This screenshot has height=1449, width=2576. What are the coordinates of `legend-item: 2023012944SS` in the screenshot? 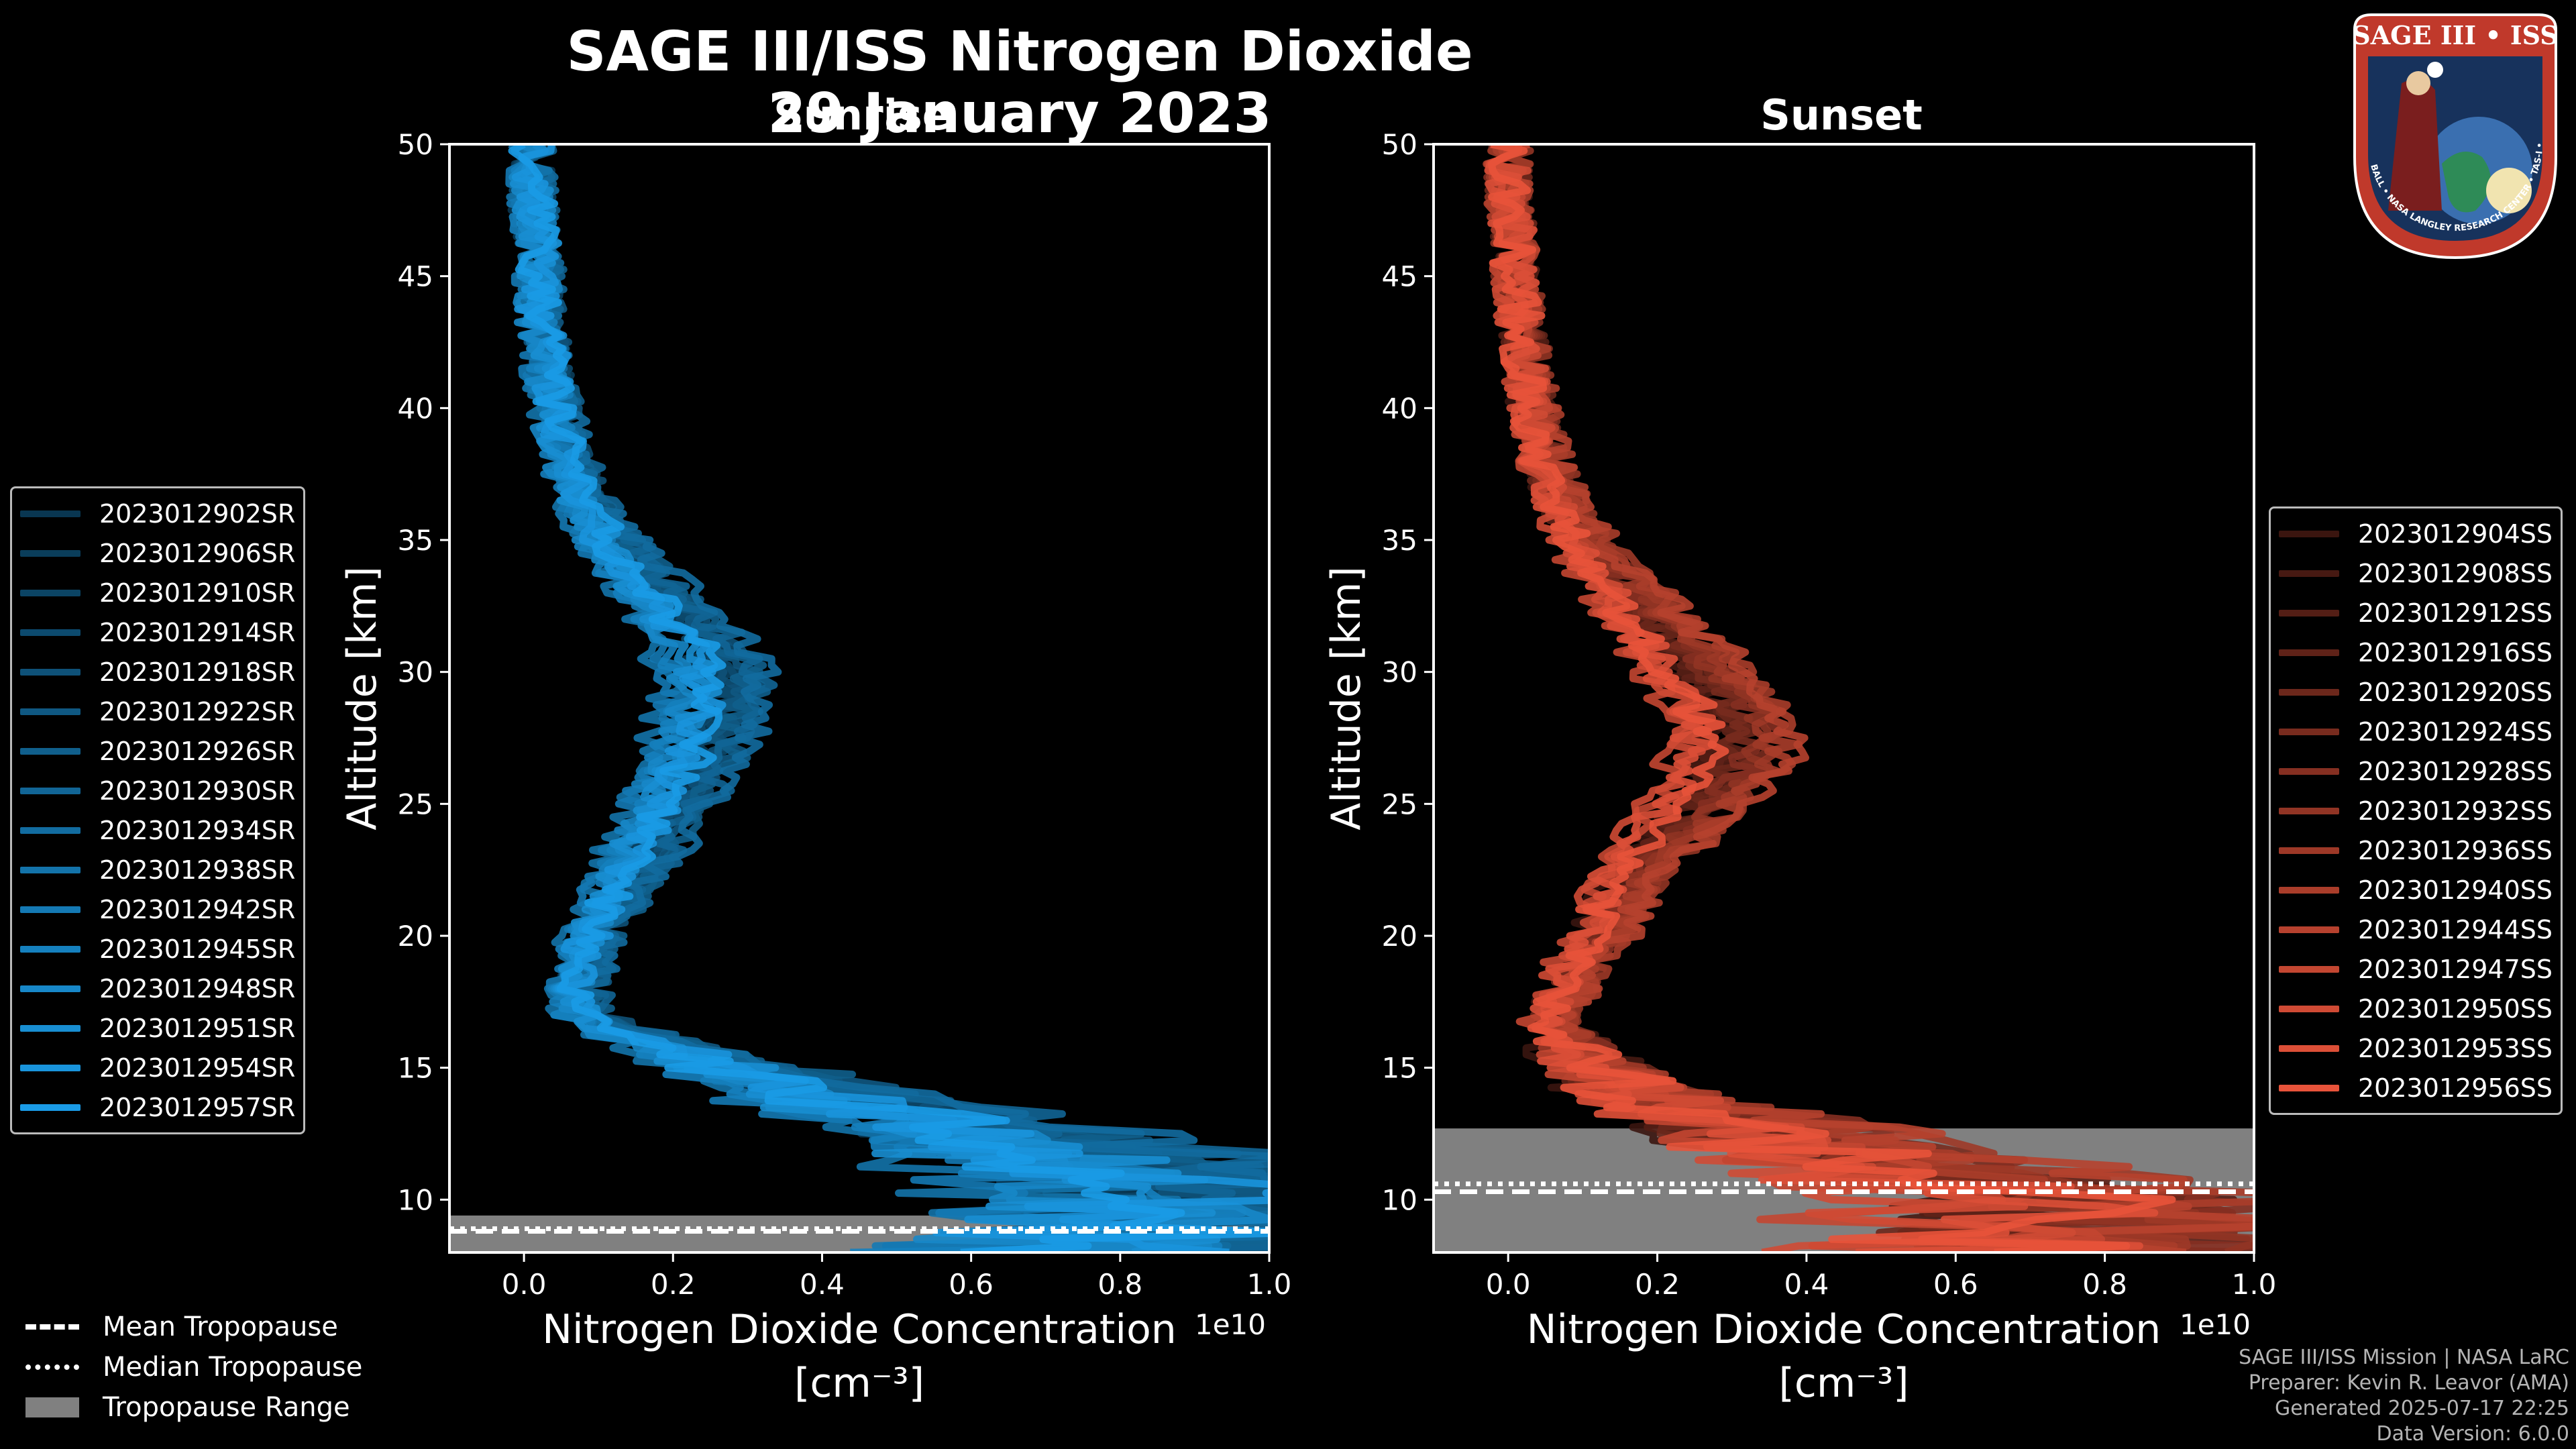 It's located at (2416, 929).